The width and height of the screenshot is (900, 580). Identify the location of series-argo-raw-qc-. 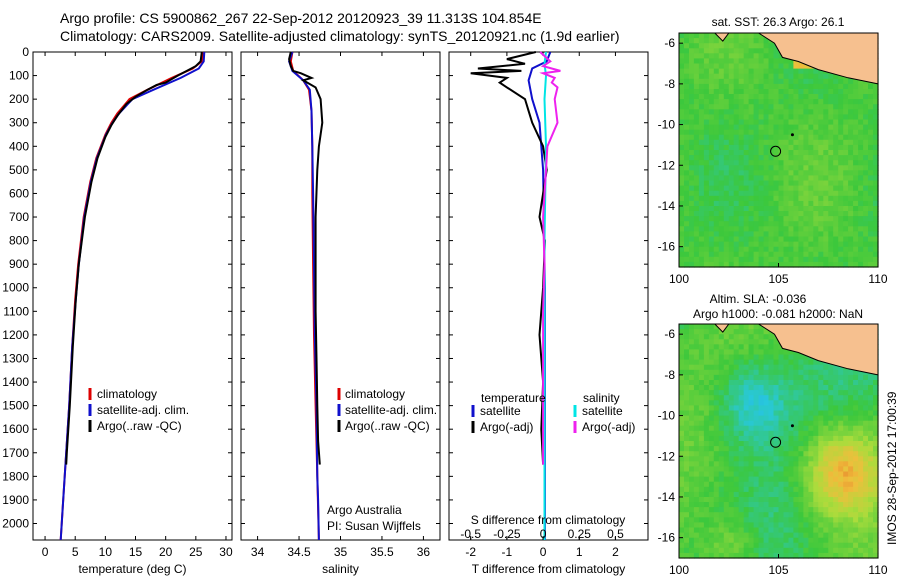
(134, 258).